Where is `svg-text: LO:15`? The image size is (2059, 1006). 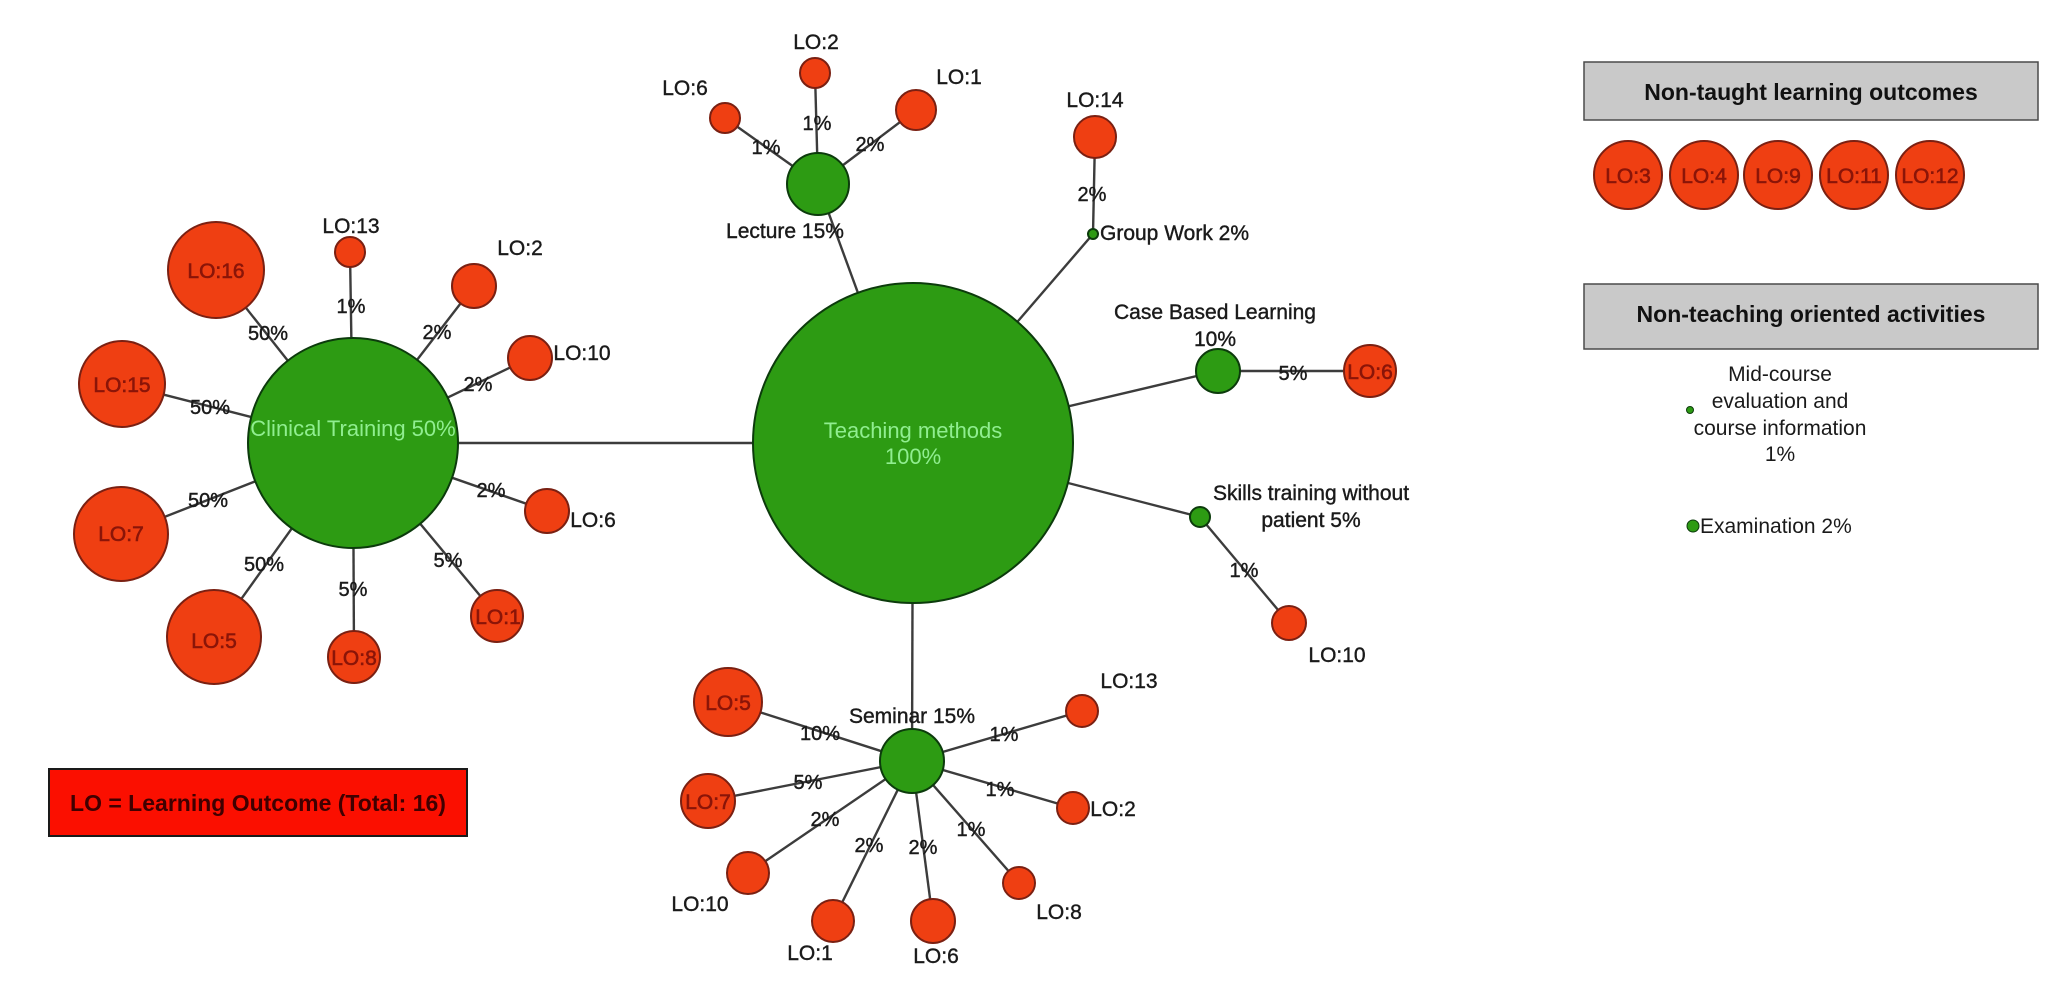 svg-text: LO:15 is located at coordinates (121, 385).